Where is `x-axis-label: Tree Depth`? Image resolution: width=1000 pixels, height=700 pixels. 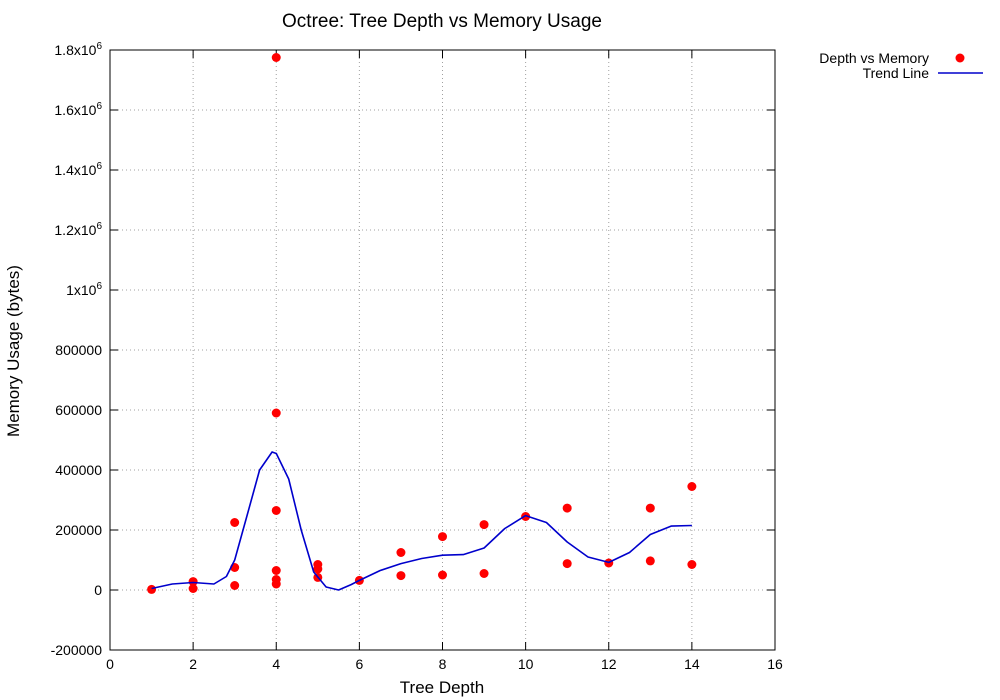 x-axis-label: Tree Depth is located at coordinates (442, 687).